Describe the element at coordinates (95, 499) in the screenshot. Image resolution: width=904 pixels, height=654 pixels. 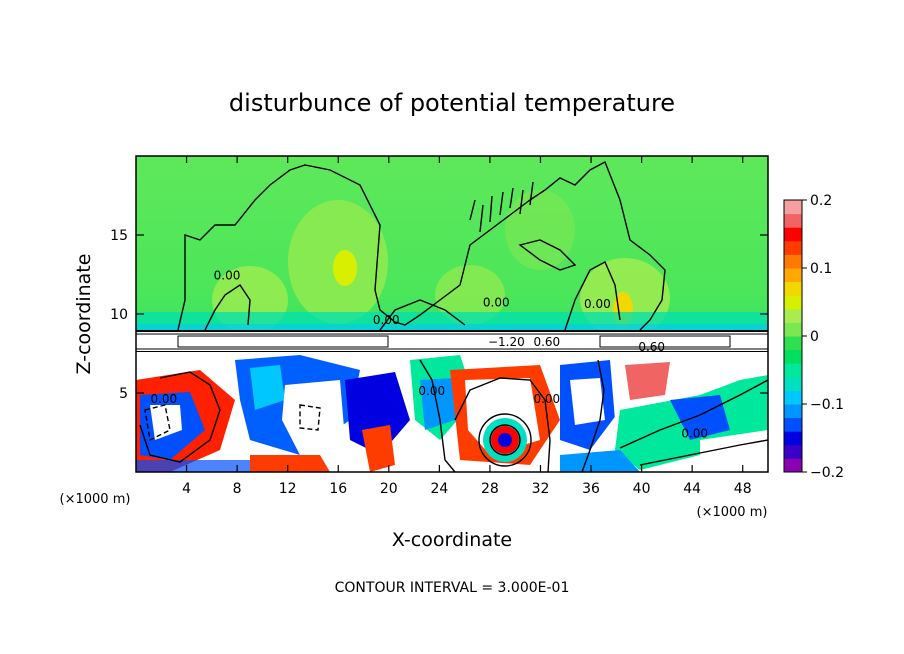
I see `x-unit-label-left: (×1000 m)` at that location.